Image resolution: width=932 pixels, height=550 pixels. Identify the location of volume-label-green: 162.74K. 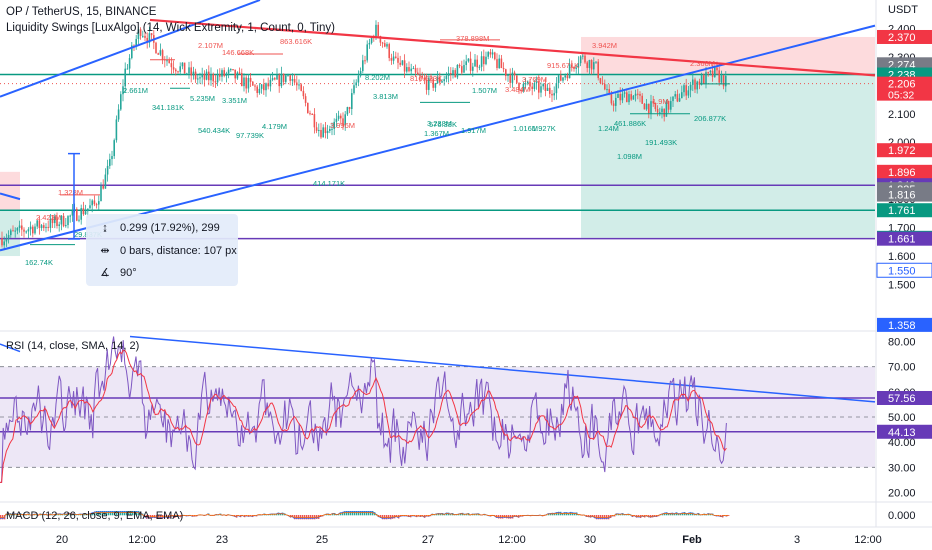
(39, 262).